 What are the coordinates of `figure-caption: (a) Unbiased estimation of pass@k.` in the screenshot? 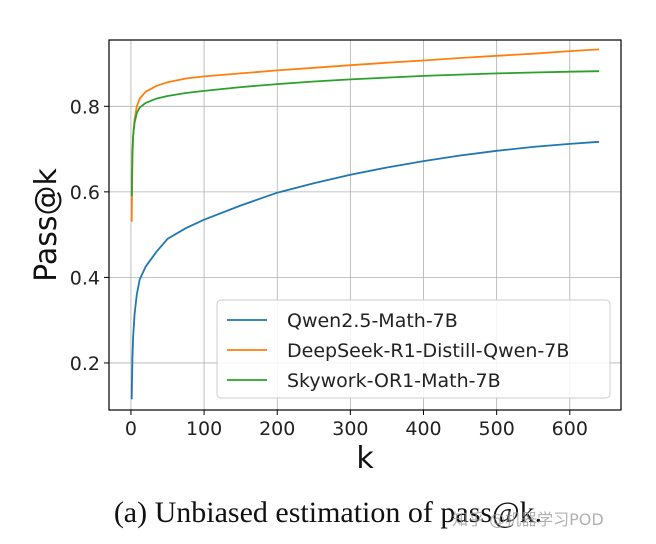 It's located at (328, 512).